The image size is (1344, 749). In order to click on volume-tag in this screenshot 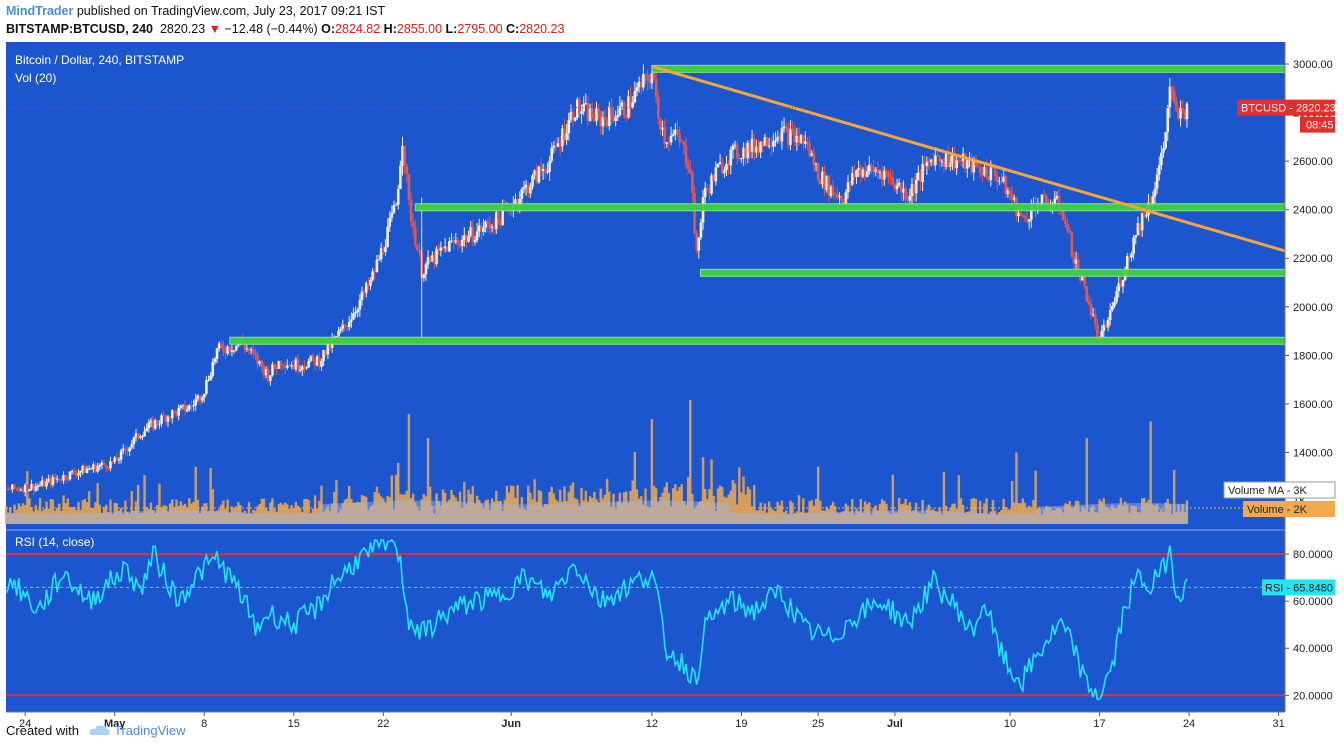, I will do `click(1289, 509)`.